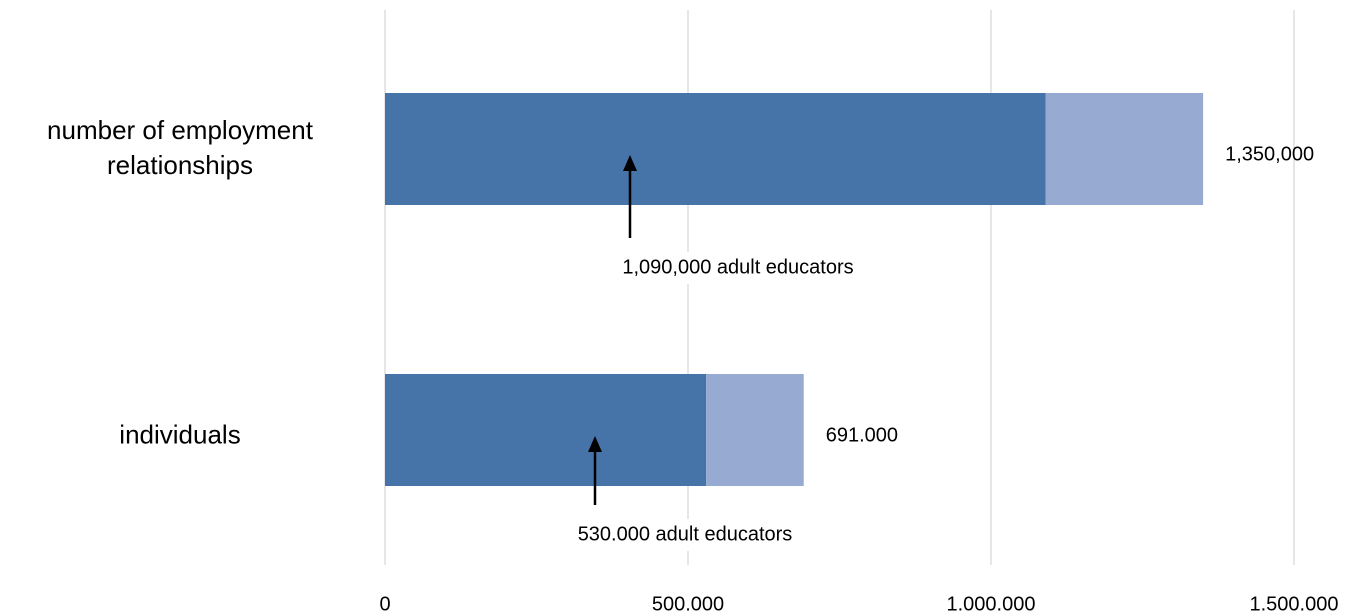  I want to click on annotation: 1,090,000 adult educators, so click(737, 267).